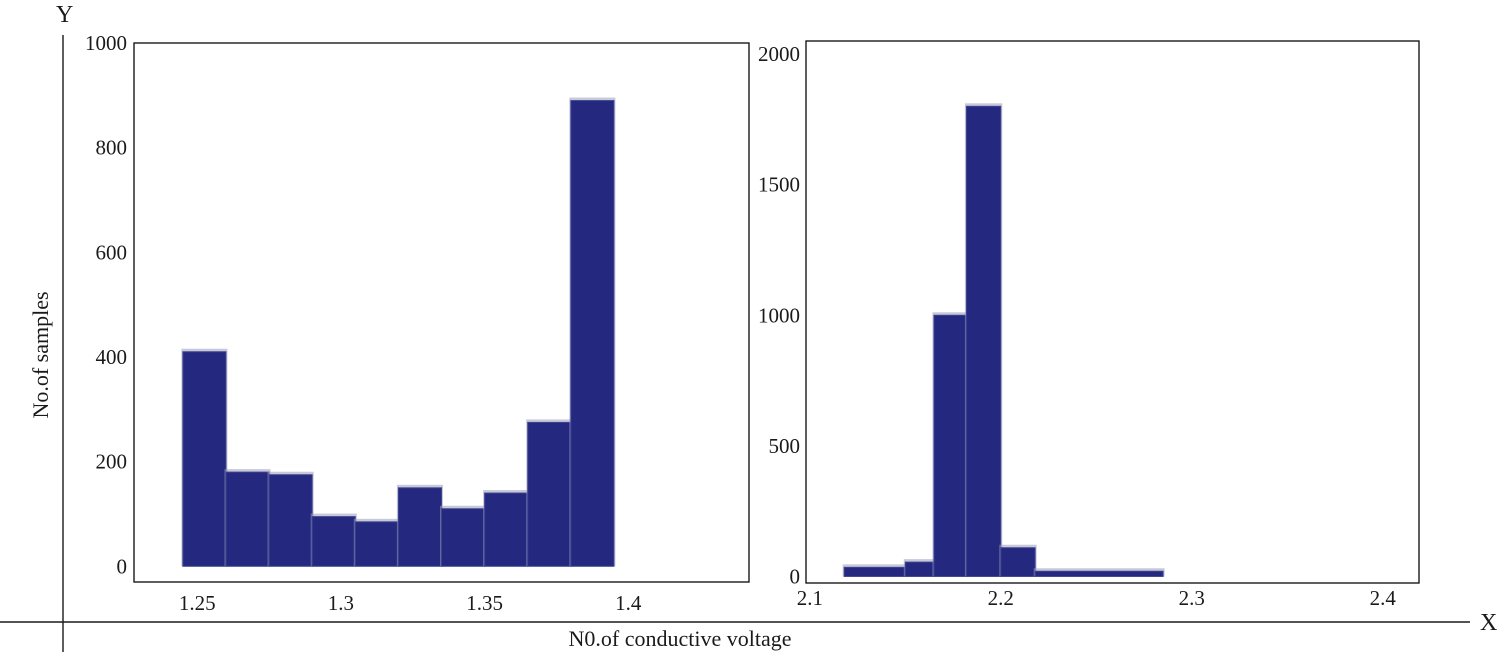  What do you see at coordinates (1192, 598) in the screenshot?
I see `right-x-tick-label: 2.3` at bounding box center [1192, 598].